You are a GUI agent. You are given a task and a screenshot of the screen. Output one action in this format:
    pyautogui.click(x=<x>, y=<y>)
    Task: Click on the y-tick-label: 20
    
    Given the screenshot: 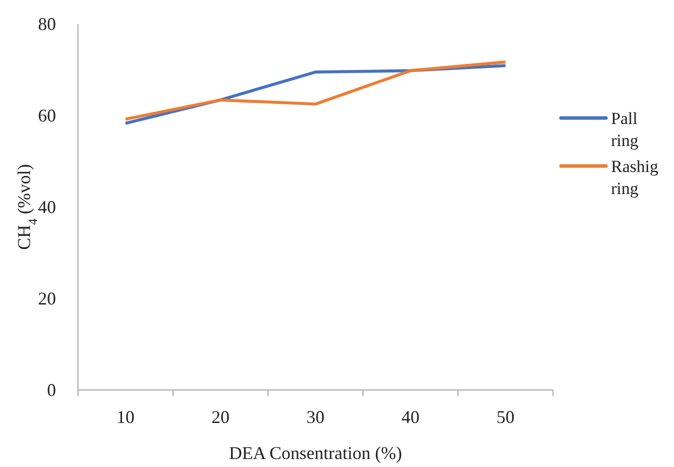 What is the action you would take?
    pyautogui.click(x=47, y=298)
    